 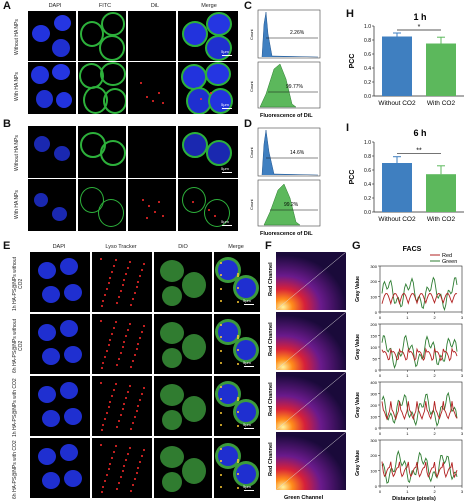 I want to click on row-label-b2: With HA NPs, so click(x=17, y=205).